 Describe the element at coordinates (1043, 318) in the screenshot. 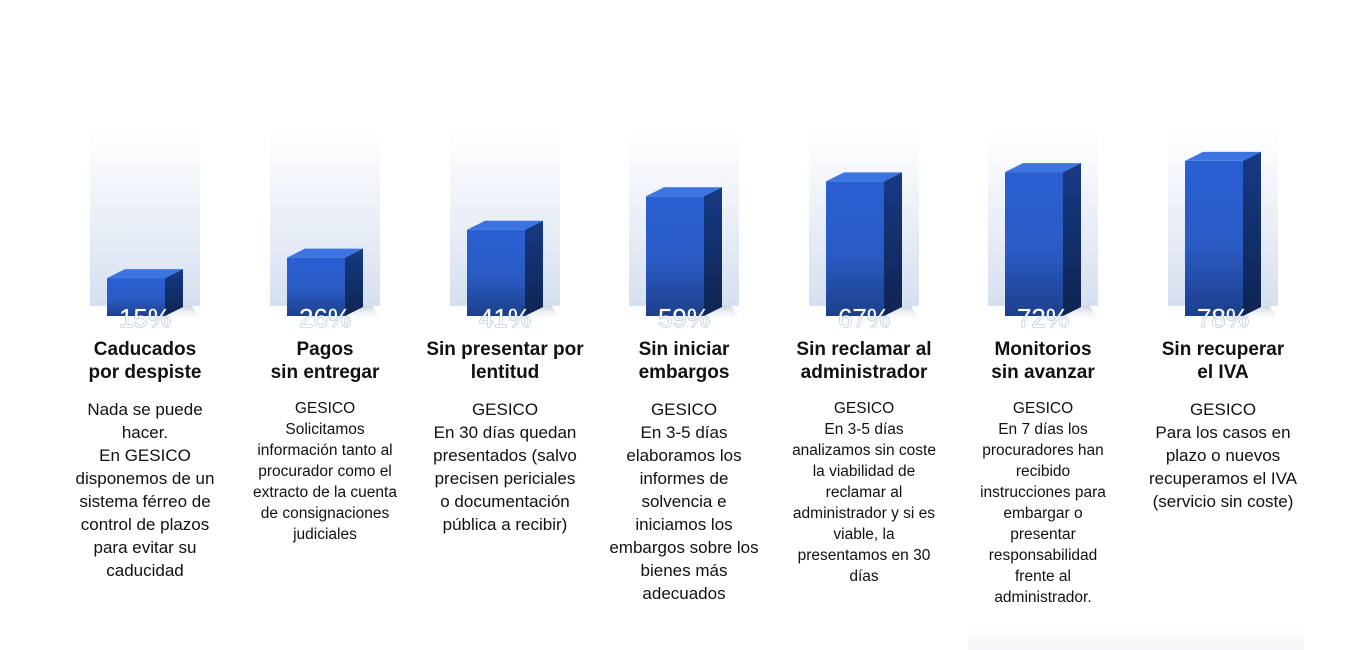

I see `bar-value-label: 72%` at that location.